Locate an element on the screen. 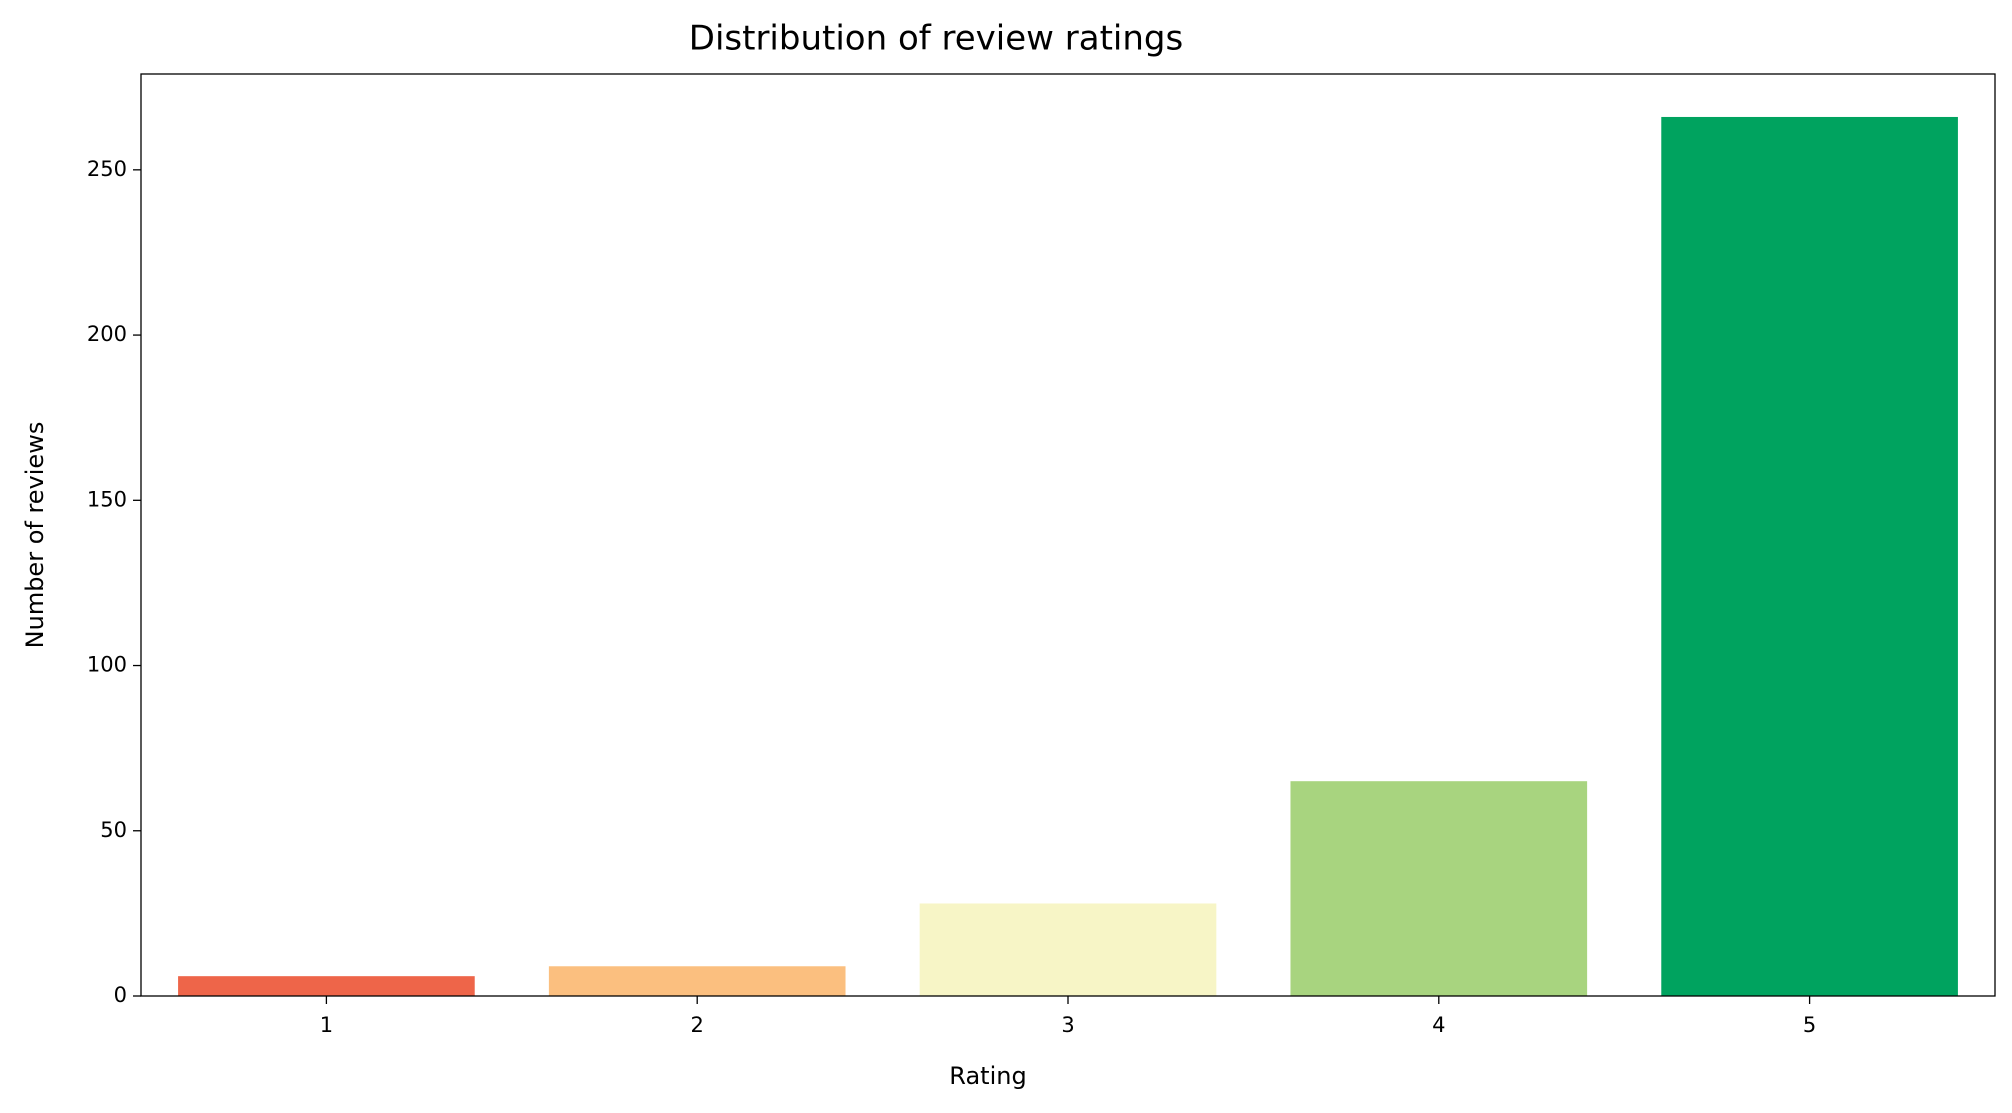 The width and height of the screenshot is (2012, 1113). y-tick-label: 250 is located at coordinates (107, 169).